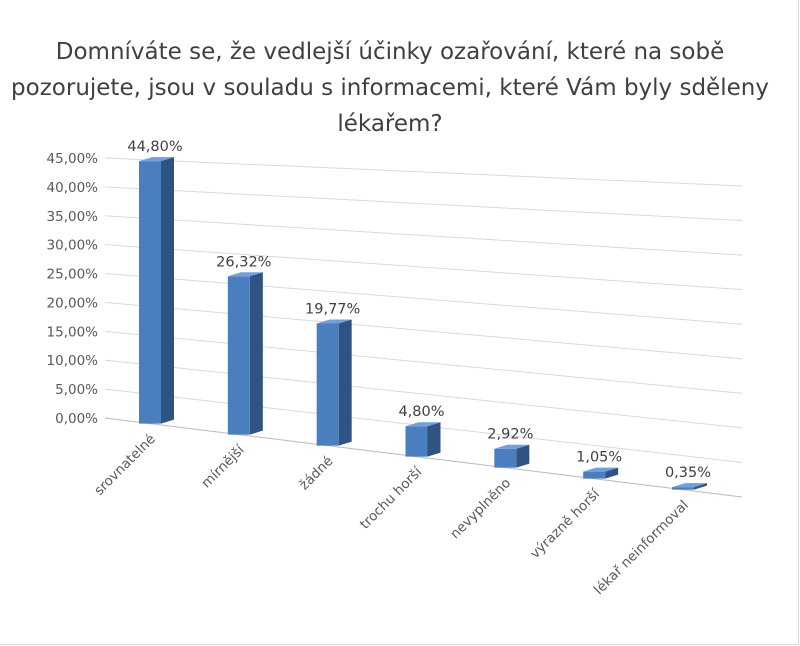  I want to click on data-label: 2,92%, so click(510, 435).